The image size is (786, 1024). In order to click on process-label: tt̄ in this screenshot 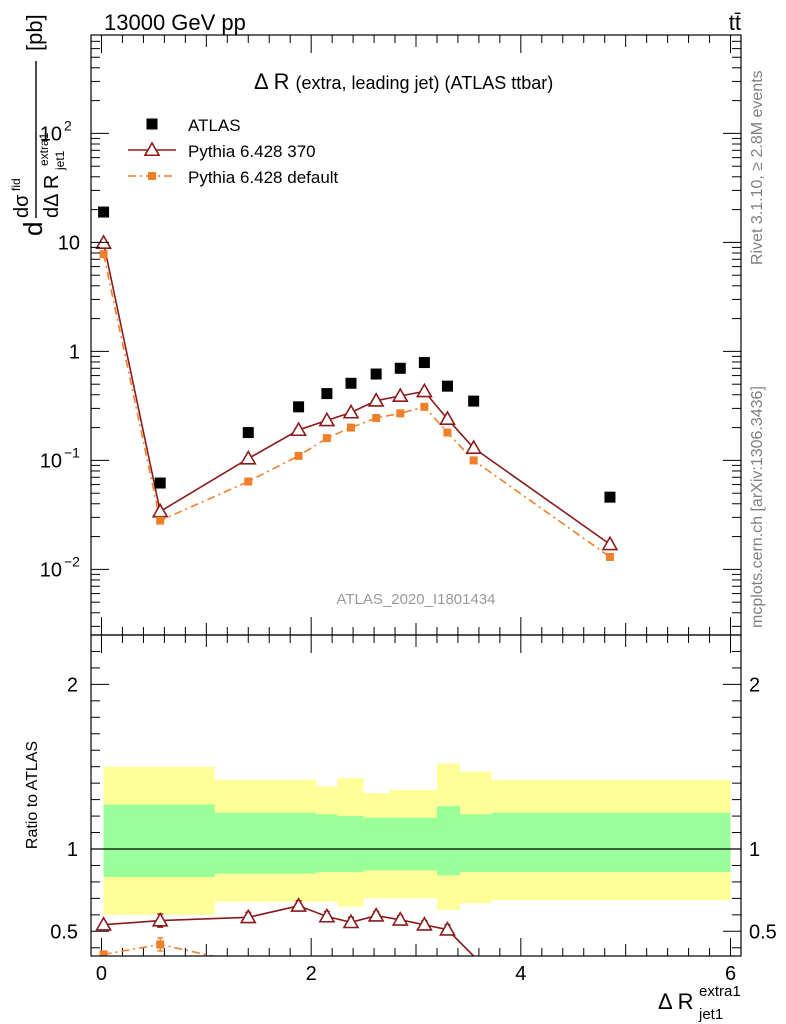, I will do `click(735, 22)`.